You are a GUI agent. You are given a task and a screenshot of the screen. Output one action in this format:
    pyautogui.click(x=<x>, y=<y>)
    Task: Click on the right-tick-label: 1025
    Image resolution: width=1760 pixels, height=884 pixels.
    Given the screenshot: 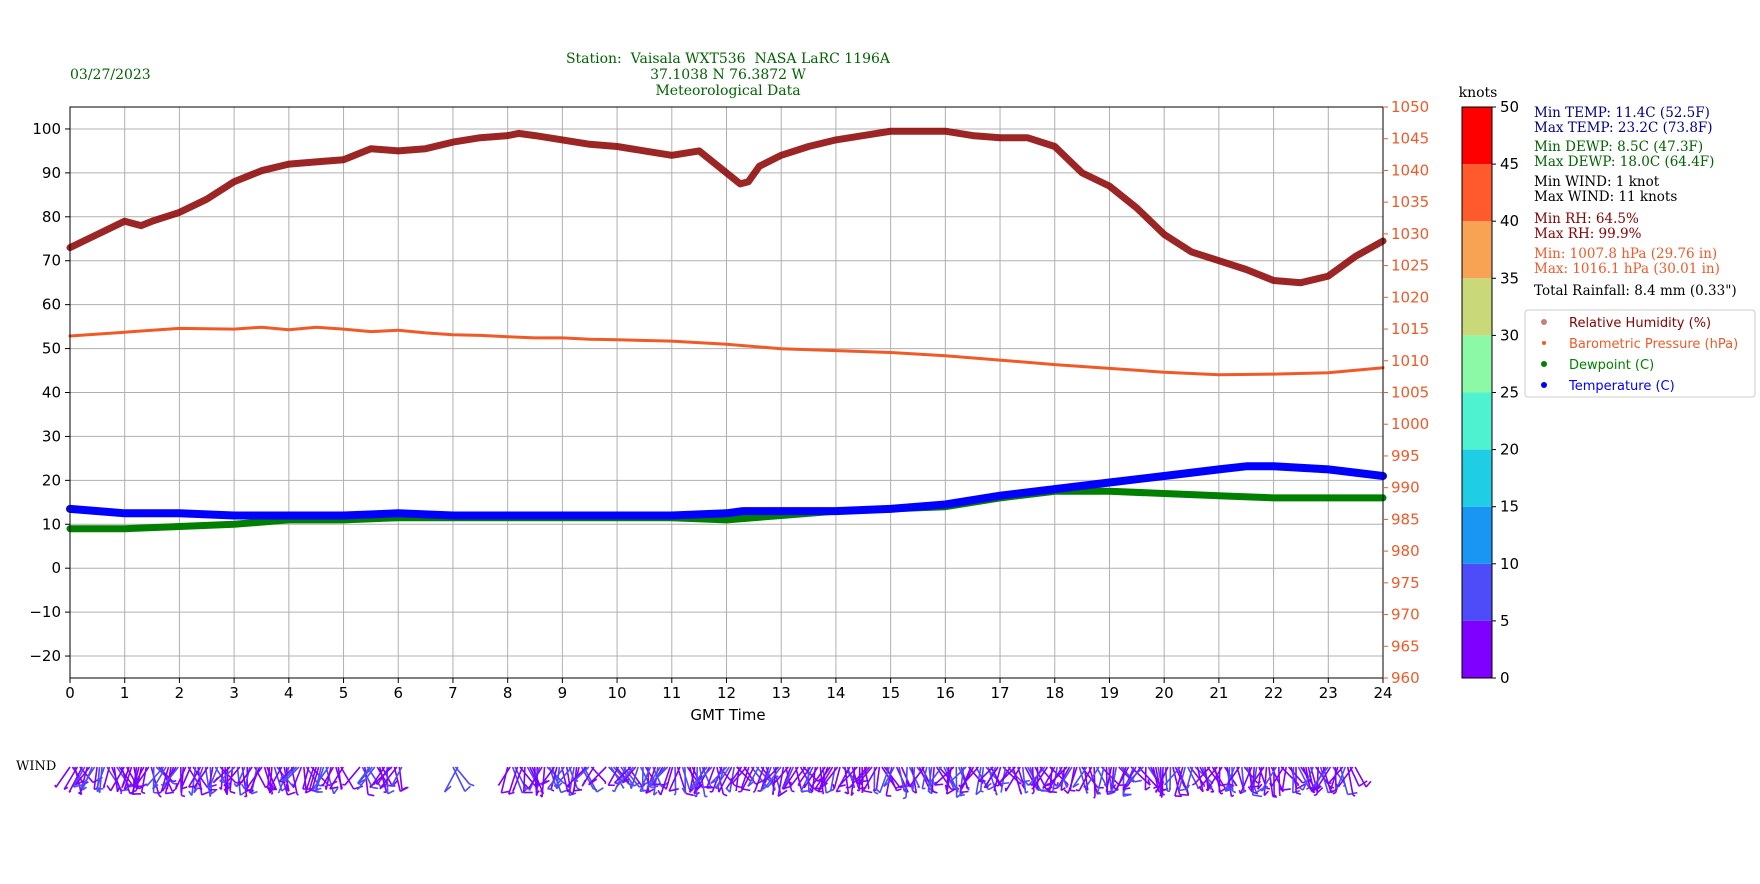 What is the action you would take?
    pyautogui.click(x=1410, y=266)
    